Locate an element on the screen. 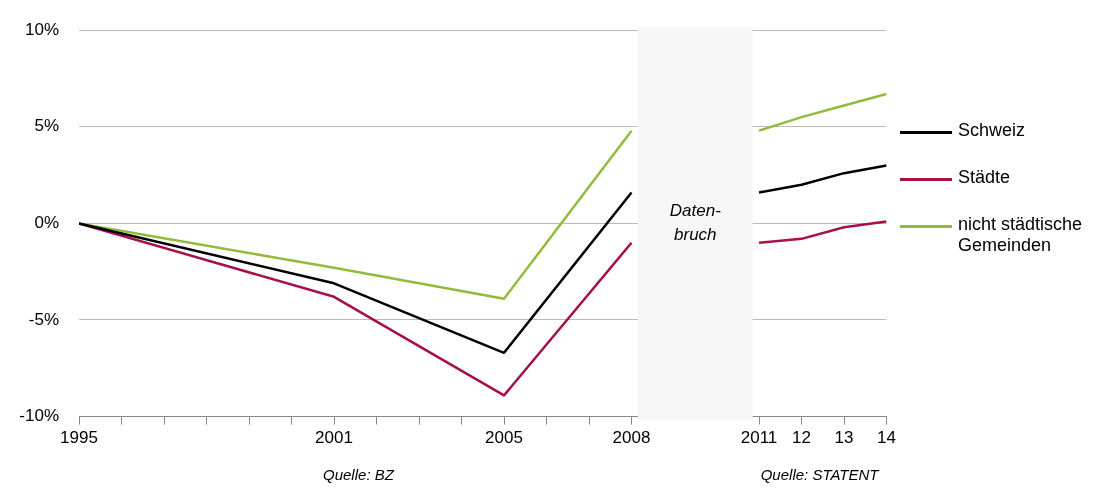 The height and width of the screenshot is (489, 1115). y-tick-label: 0% is located at coordinates (46, 223).